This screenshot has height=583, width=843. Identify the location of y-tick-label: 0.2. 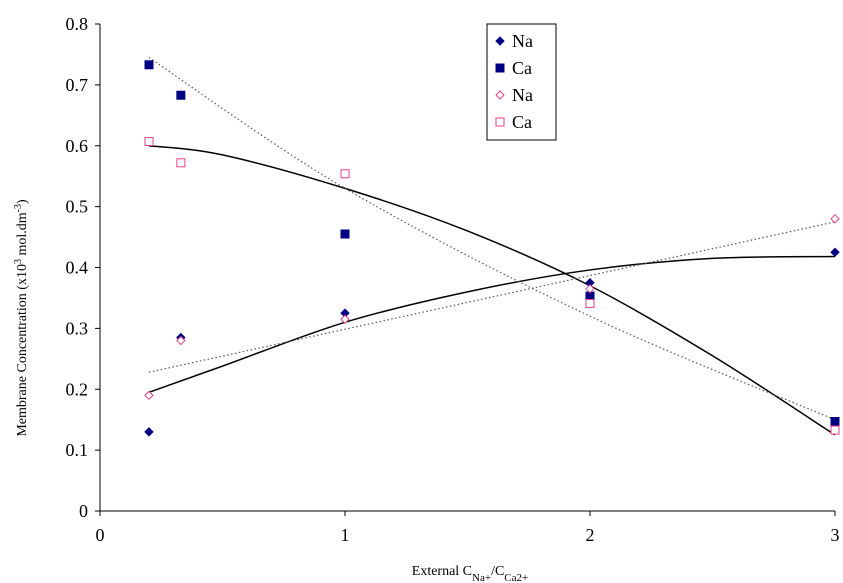
(77, 389).